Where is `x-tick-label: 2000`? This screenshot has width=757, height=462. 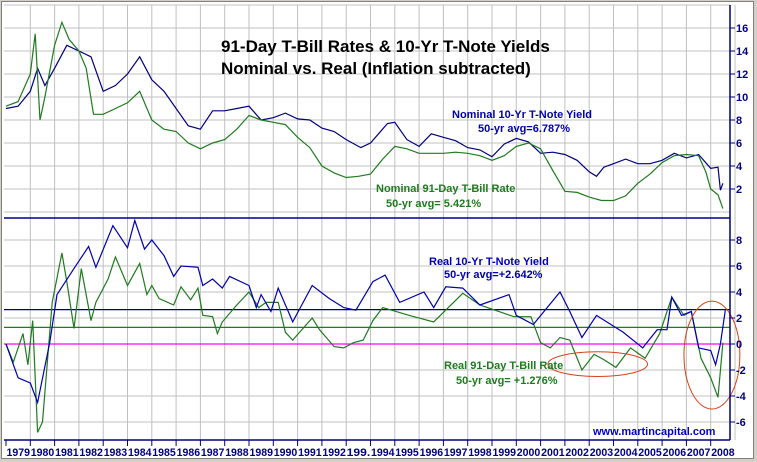 x-tick-label: 2000 is located at coordinates (529, 453).